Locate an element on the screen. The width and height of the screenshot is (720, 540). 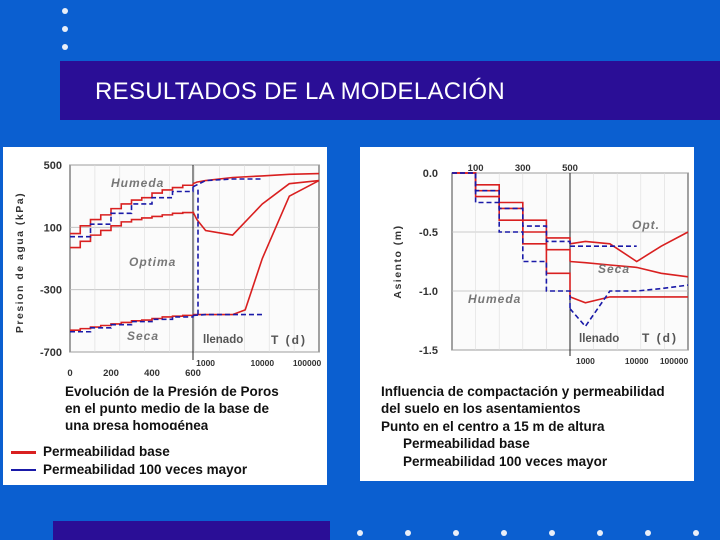
left-caption-line-2: en el punto medio de la base de is located at coordinates (167, 408).